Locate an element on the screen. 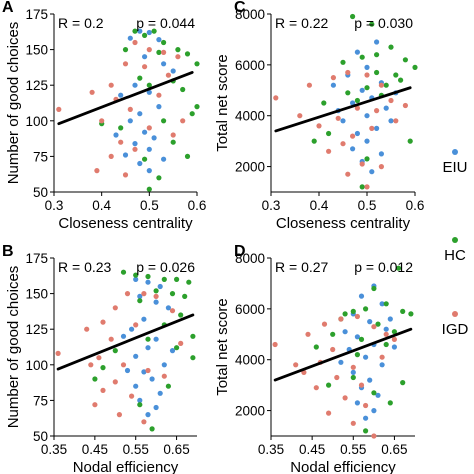 The width and height of the screenshot is (474, 474). y-tick-label: 100 is located at coordinates (36, 121).